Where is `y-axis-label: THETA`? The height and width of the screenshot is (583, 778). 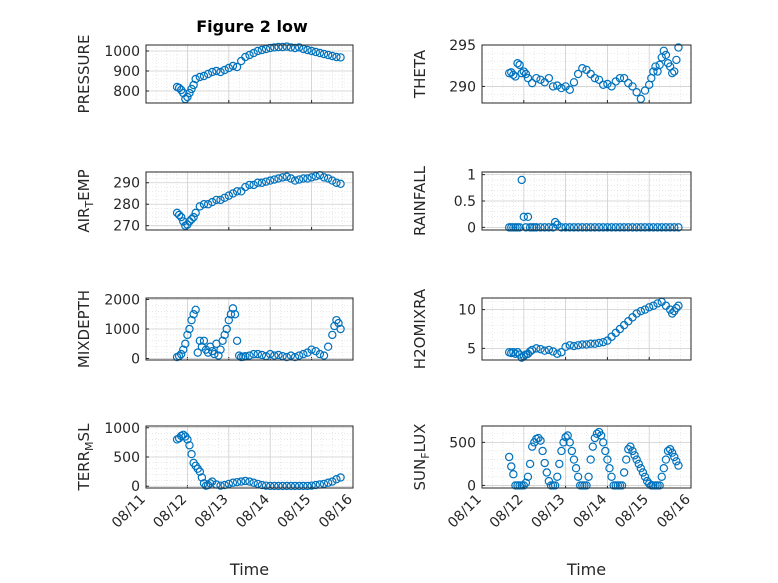 y-axis-label: THETA is located at coordinates (420, 74).